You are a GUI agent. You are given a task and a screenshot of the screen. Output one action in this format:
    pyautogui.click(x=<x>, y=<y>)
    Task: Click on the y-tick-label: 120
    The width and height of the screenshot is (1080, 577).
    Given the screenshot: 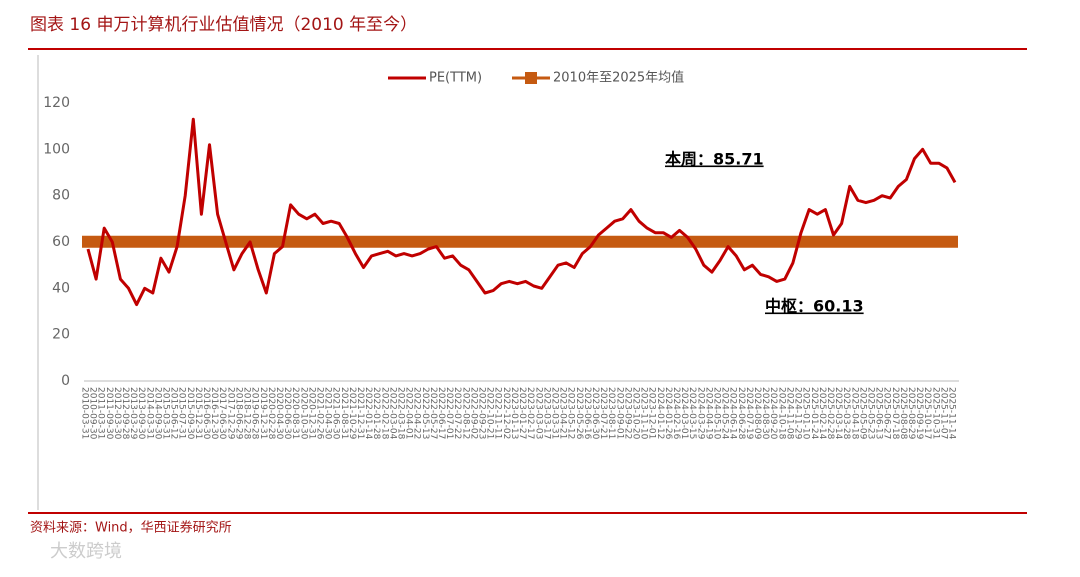 What is the action you would take?
    pyautogui.click(x=56, y=103)
    